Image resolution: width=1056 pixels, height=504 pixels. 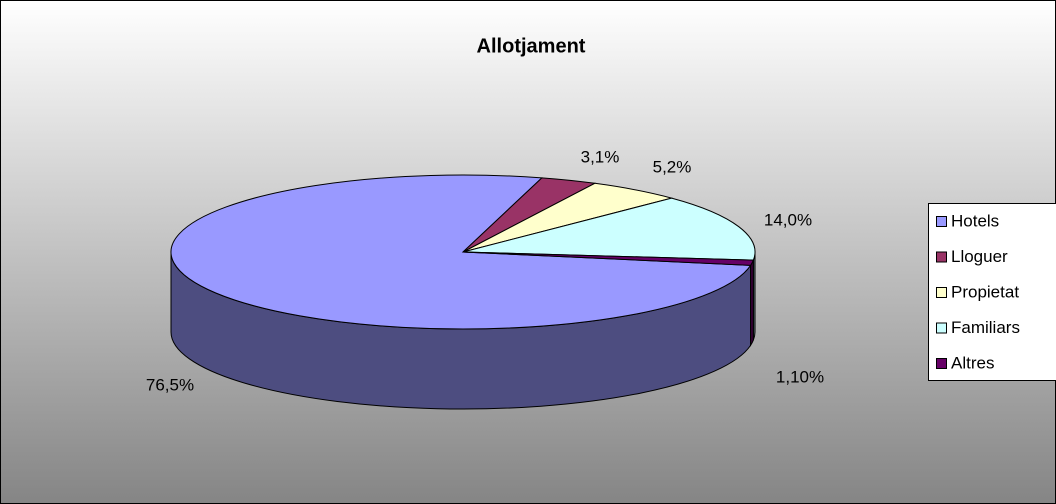 What do you see at coordinates (985, 291) in the screenshot?
I see `legend-label: Propietat` at bounding box center [985, 291].